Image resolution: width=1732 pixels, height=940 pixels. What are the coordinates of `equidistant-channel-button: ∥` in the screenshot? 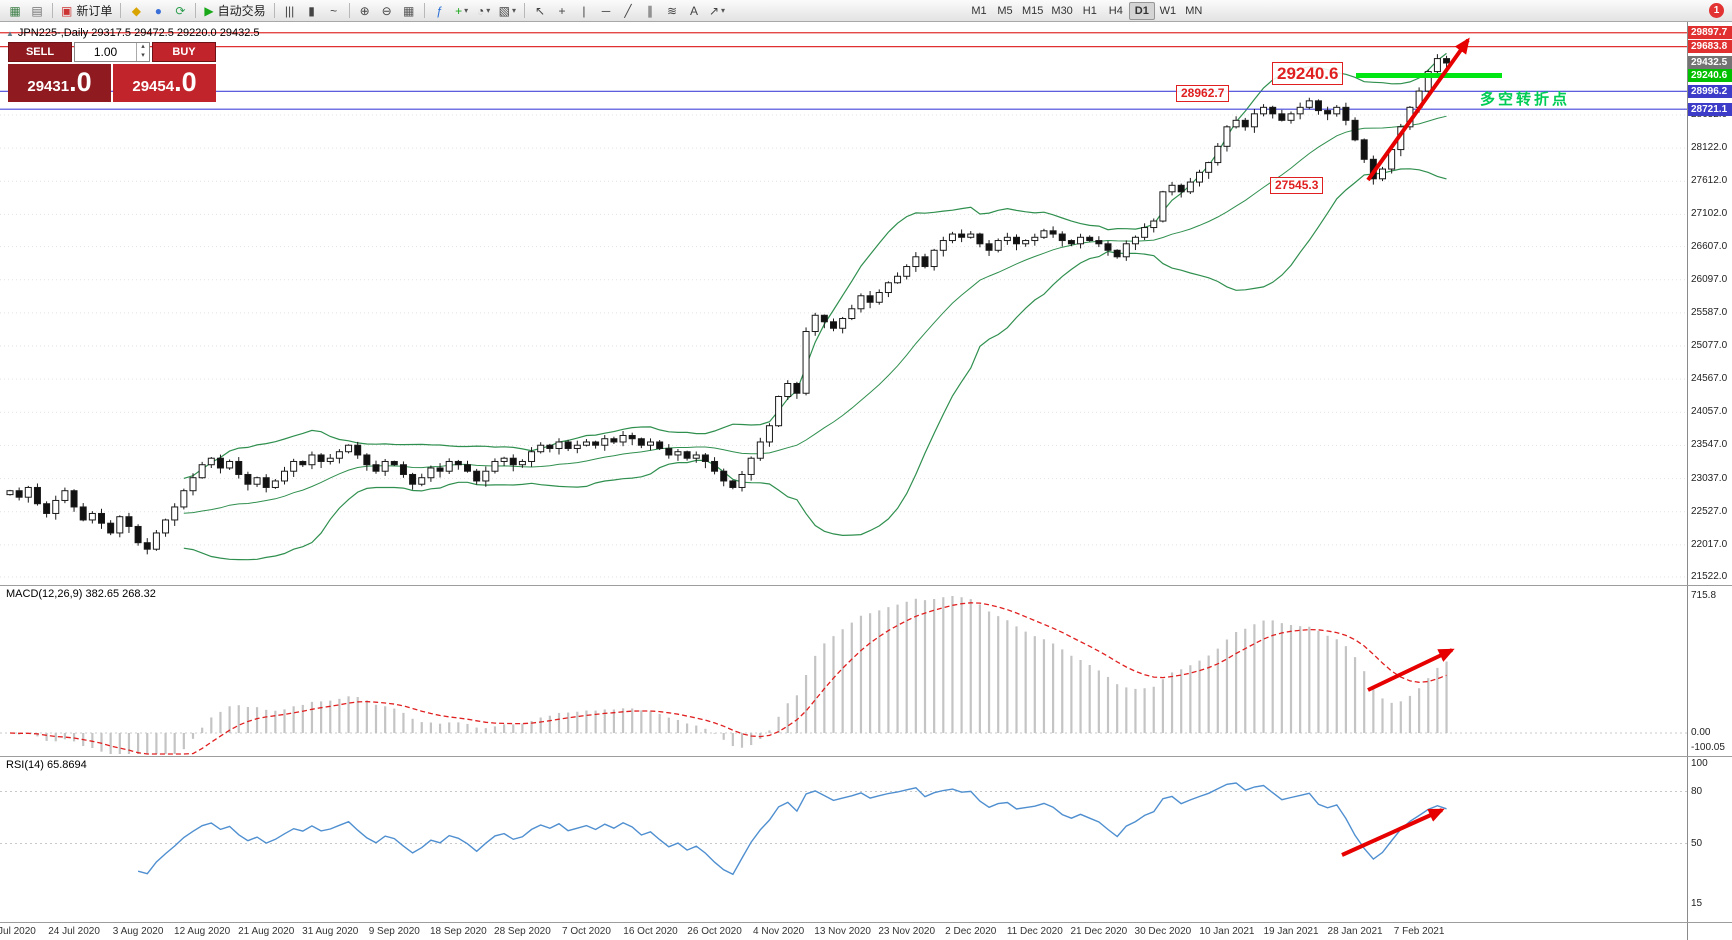 It's located at (650, 11).